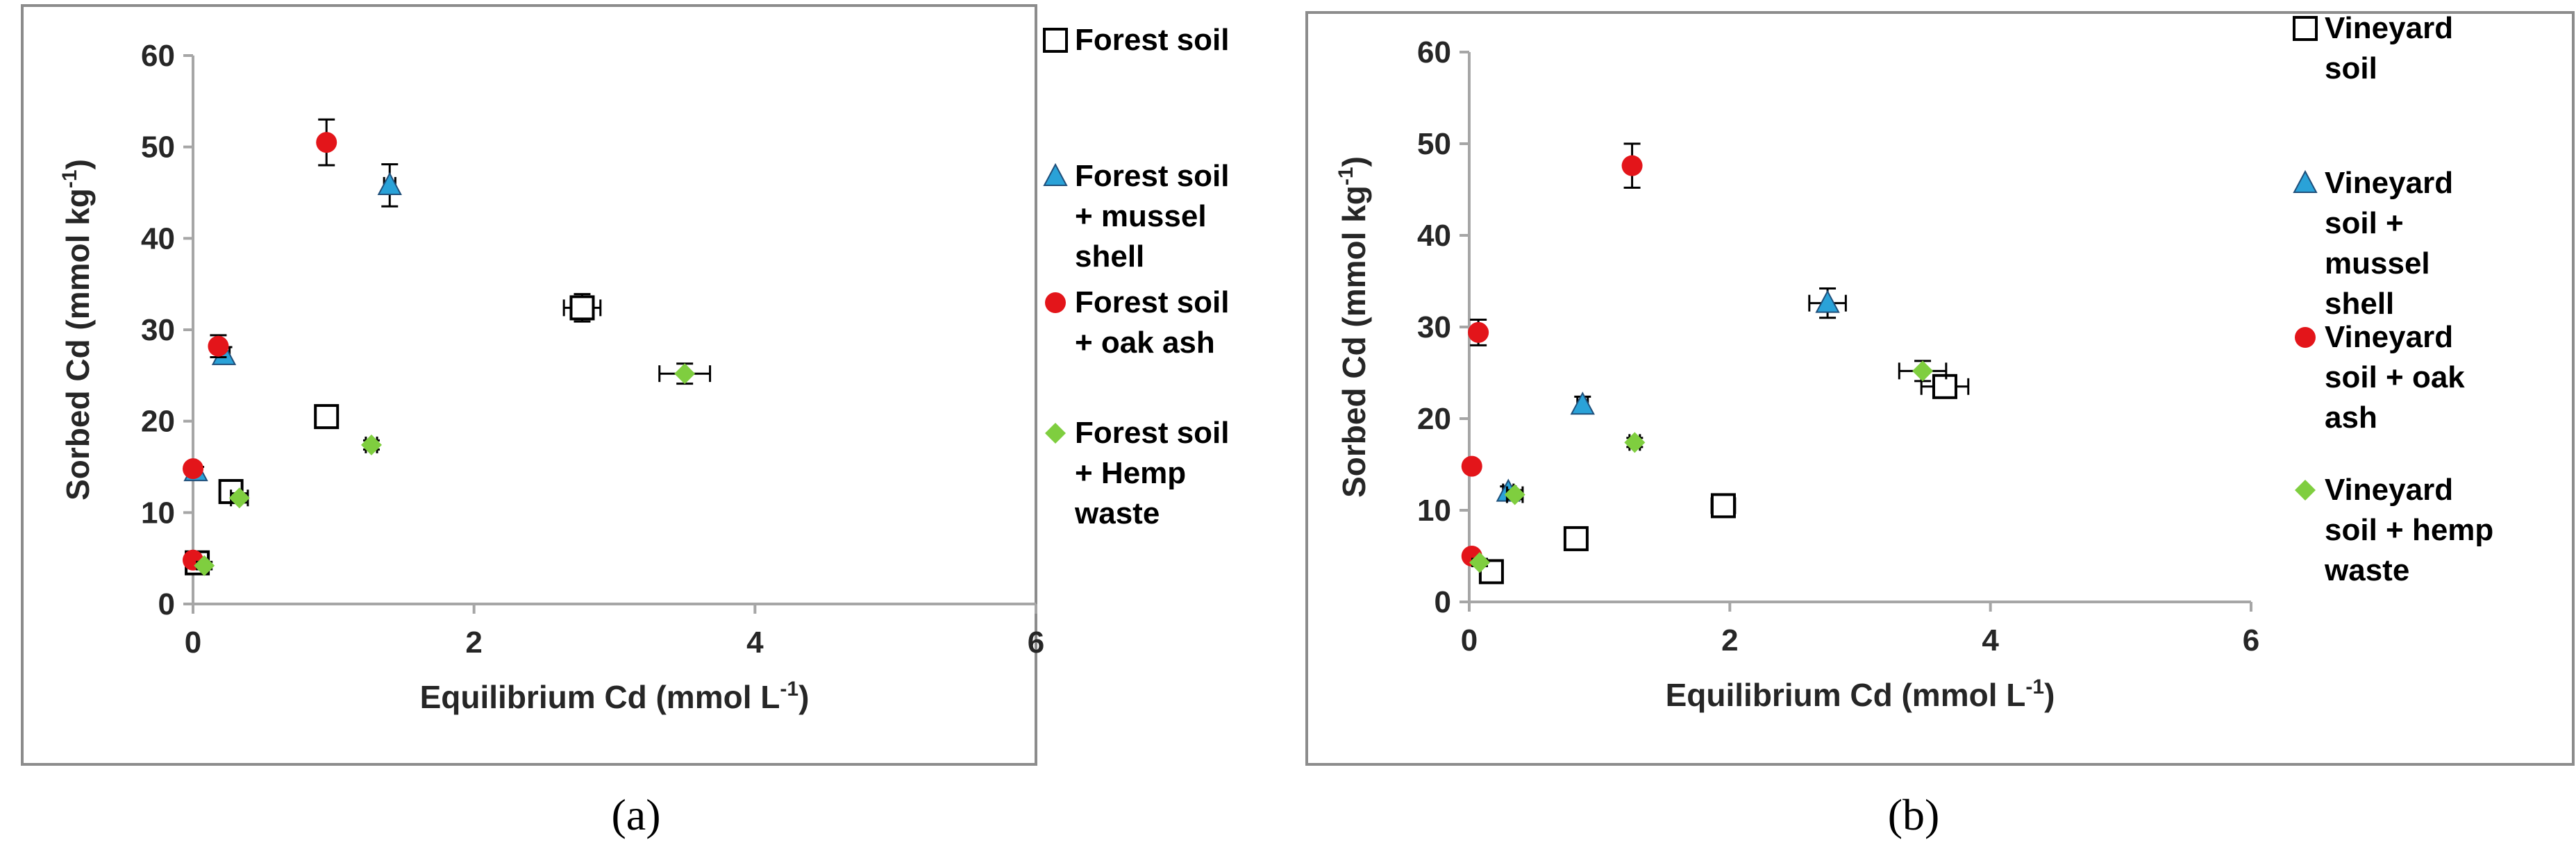 Image resolution: width=2576 pixels, height=856 pixels. What do you see at coordinates (2377, 263) in the screenshot?
I see `legend-label: mussel` at bounding box center [2377, 263].